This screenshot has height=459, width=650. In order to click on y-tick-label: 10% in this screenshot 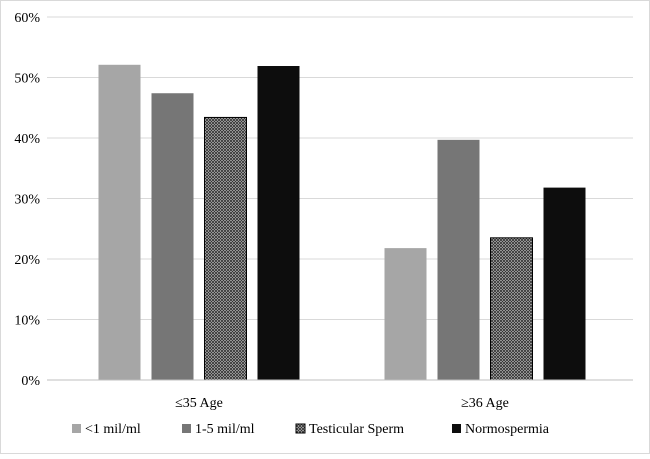, I will do `click(27, 321)`.